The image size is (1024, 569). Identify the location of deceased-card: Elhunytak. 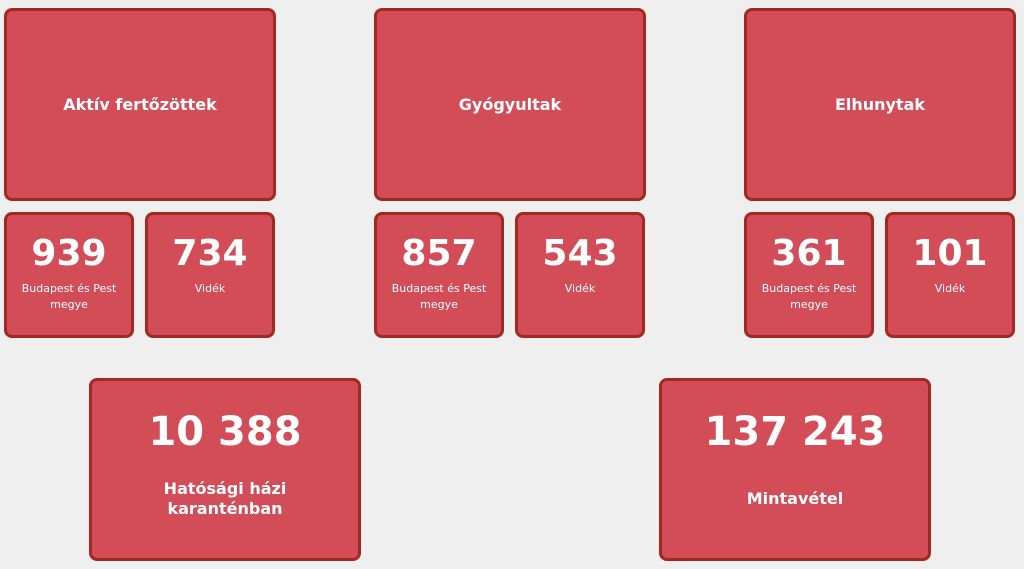
(880, 104).